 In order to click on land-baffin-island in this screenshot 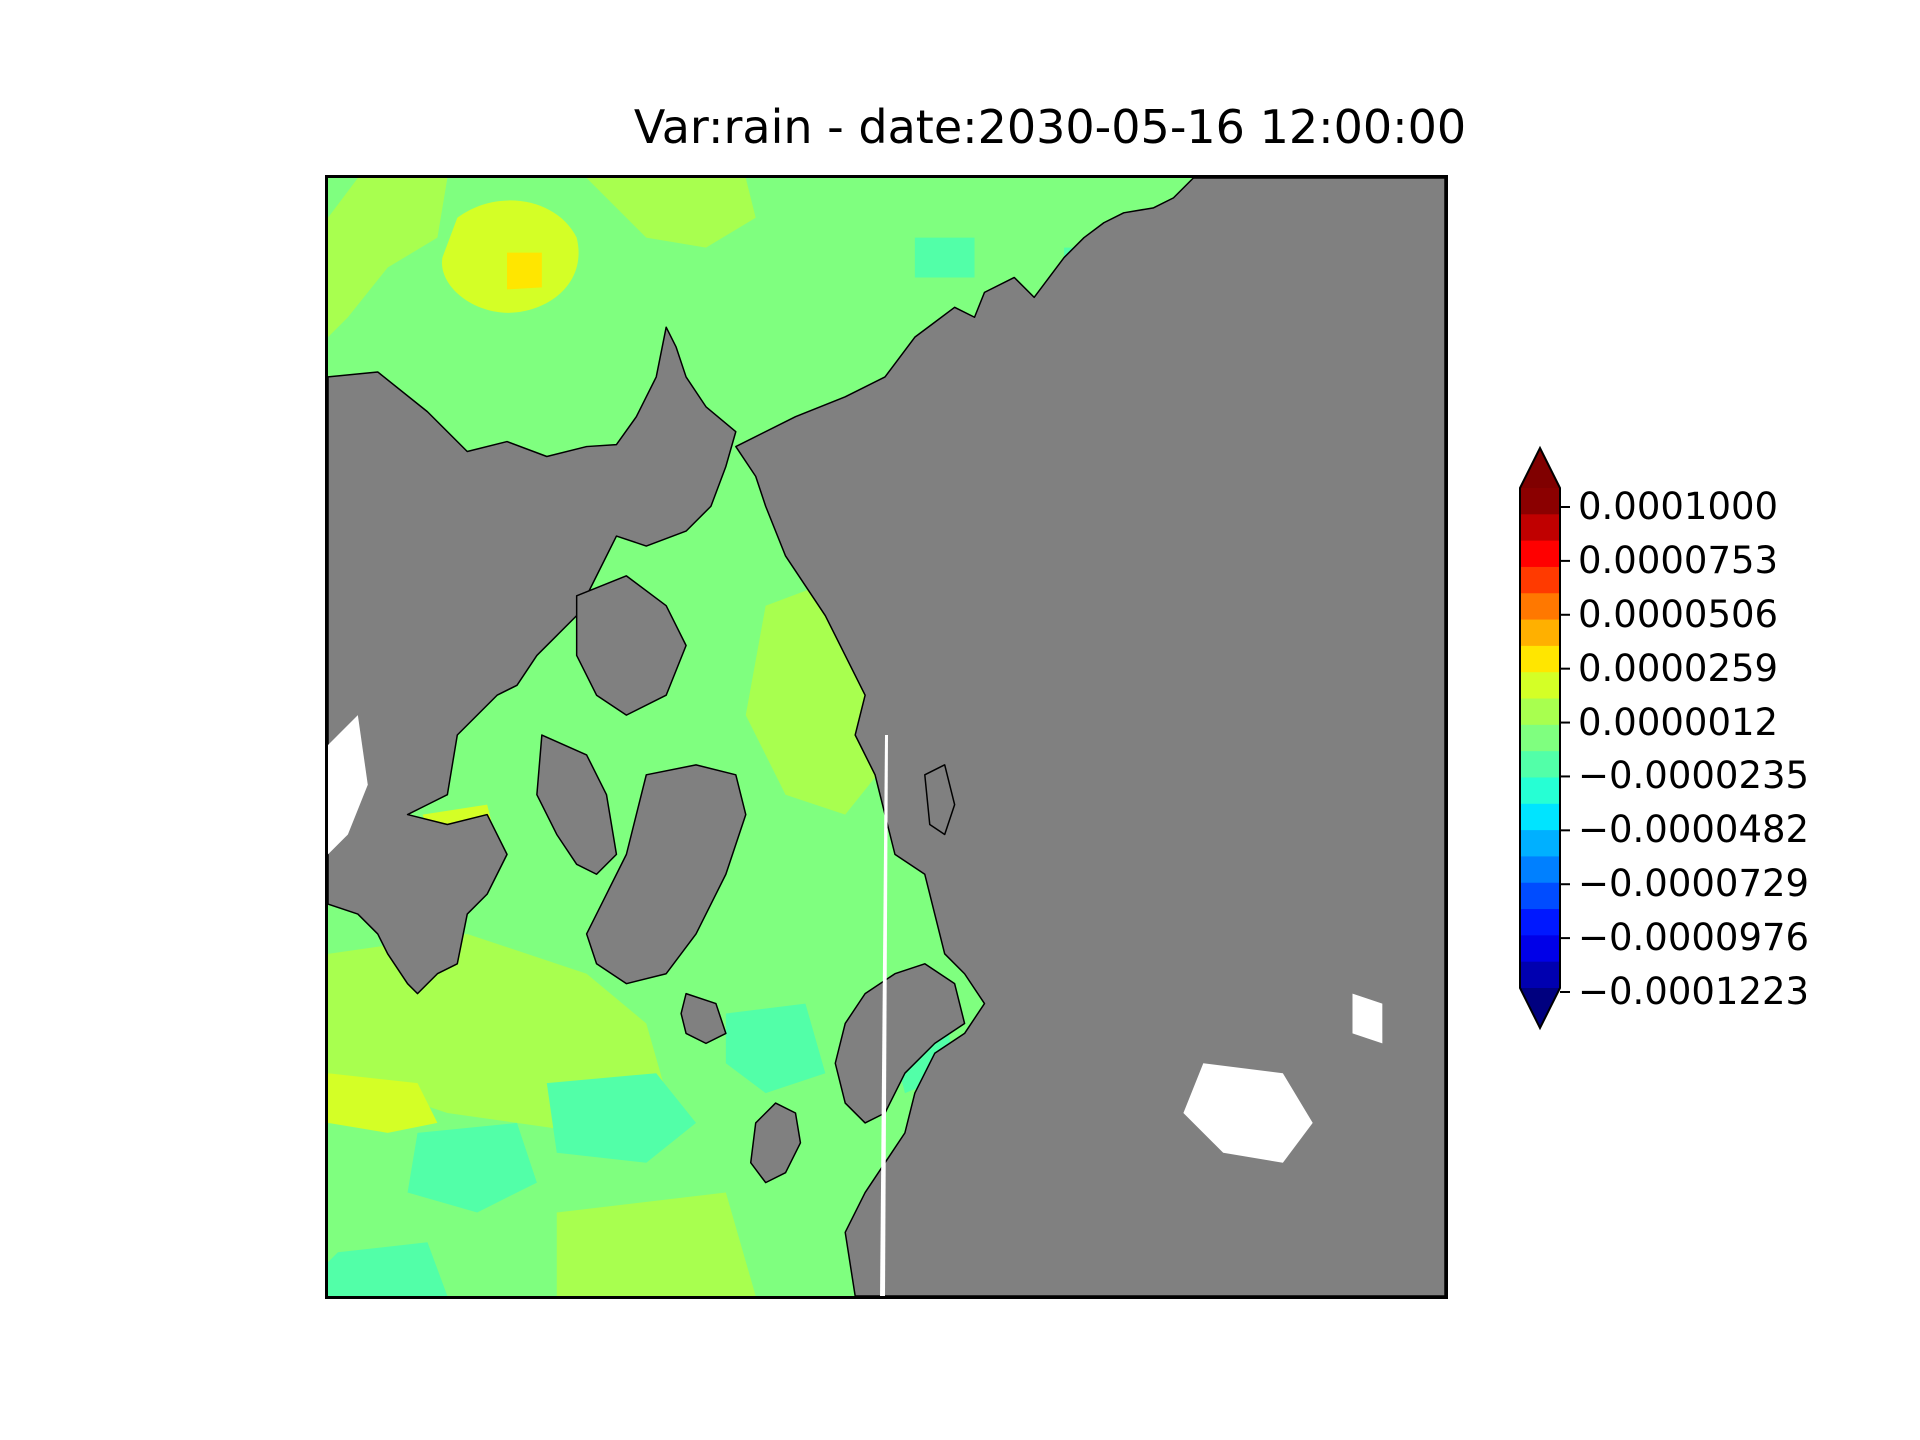, I will do `click(577, 805)`.